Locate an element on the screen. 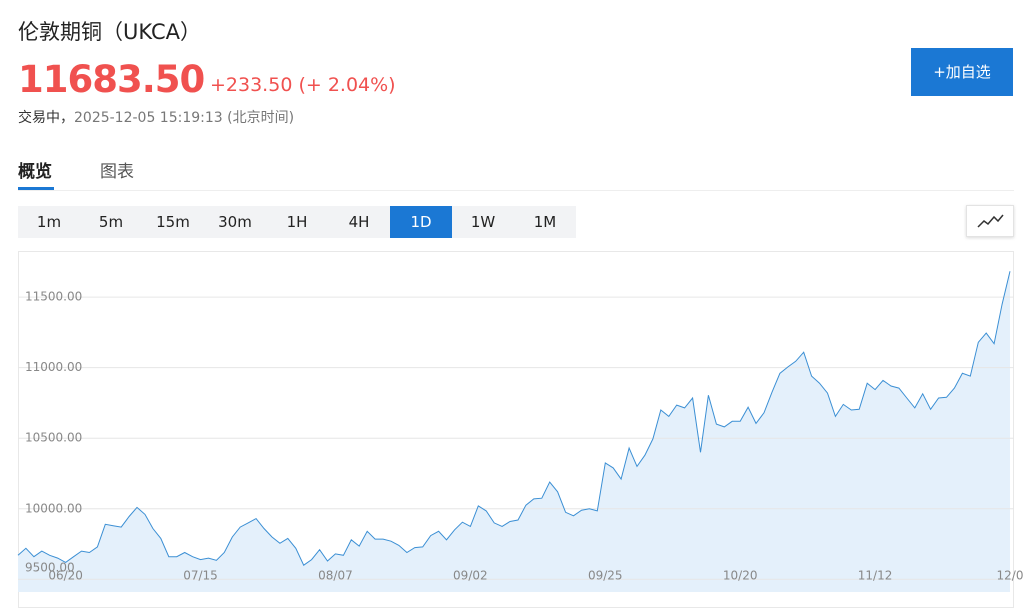  tab-divider is located at coordinates (516, 190).